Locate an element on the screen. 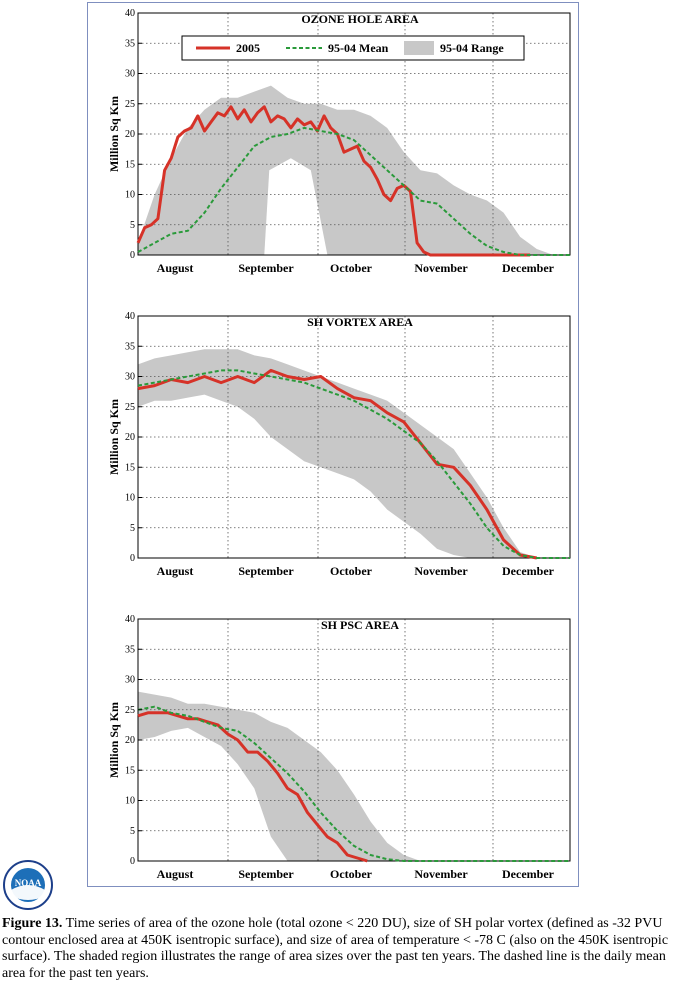  chart-title: SH PSC AREA is located at coordinates (360, 625).